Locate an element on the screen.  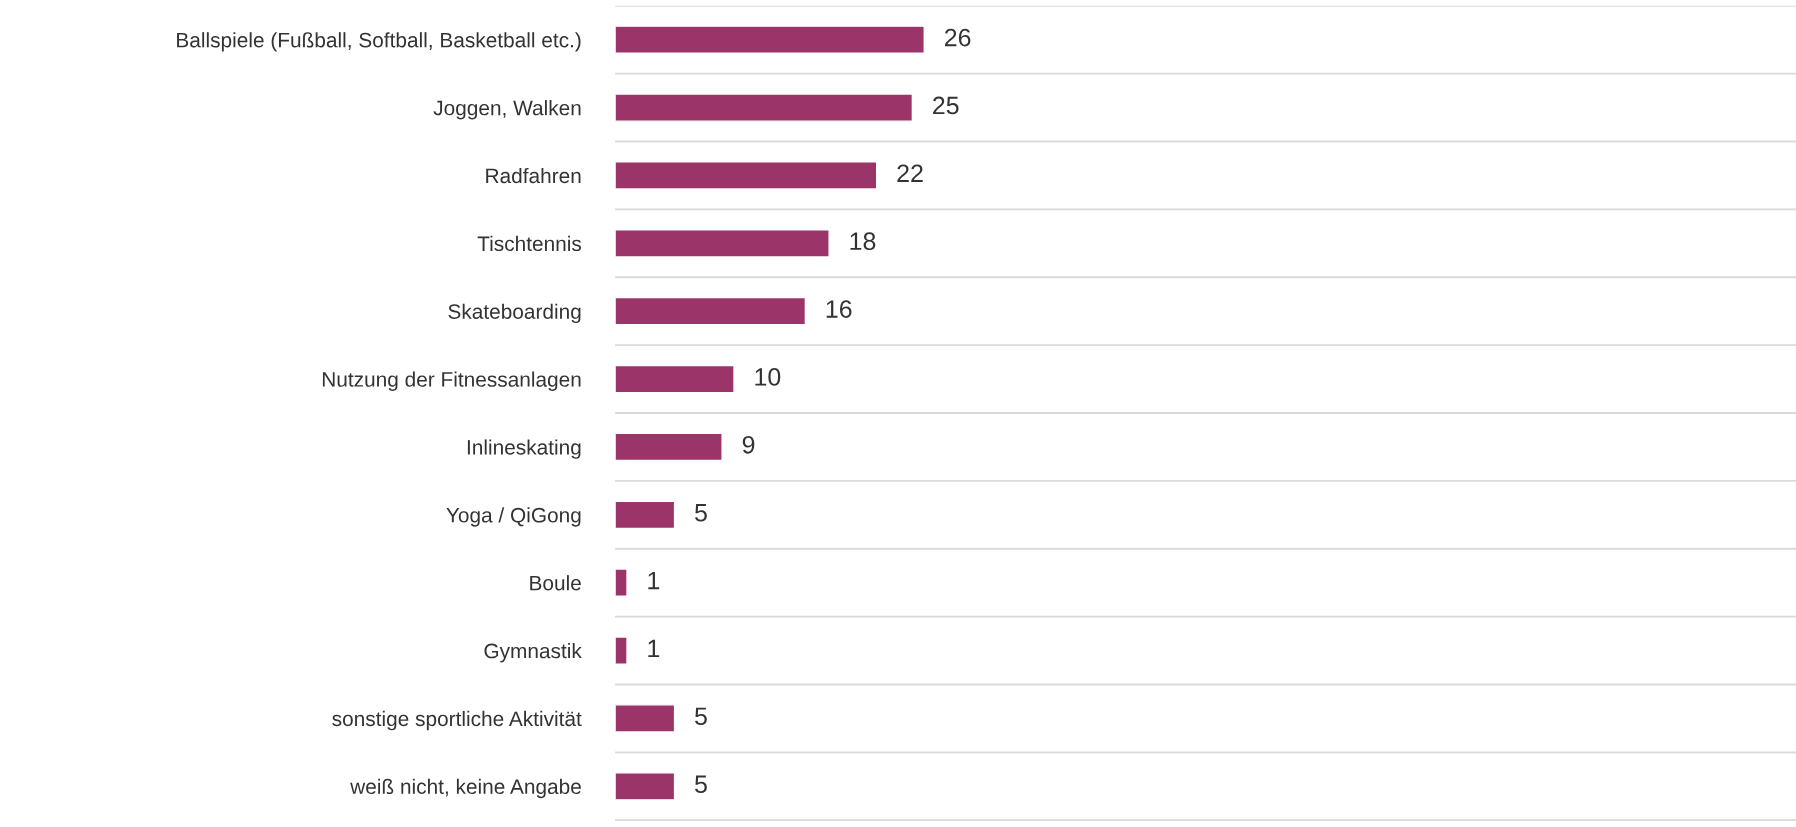
y-tick-label: weiß nicht, keine Angabe is located at coordinates (465, 788).